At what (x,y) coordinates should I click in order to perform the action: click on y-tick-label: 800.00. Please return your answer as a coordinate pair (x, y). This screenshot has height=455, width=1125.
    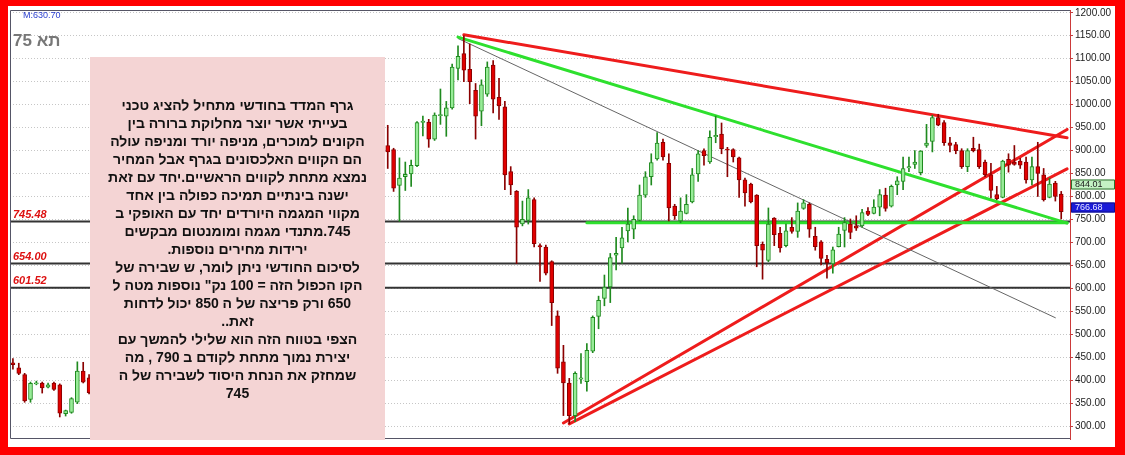
    Looking at the image, I should click on (1091, 196).